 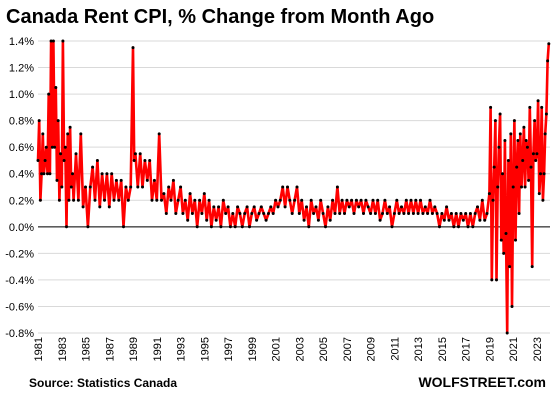 What do you see at coordinates (19, 254) in the screenshot?
I see `y-tick-label: -0.2%` at bounding box center [19, 254].